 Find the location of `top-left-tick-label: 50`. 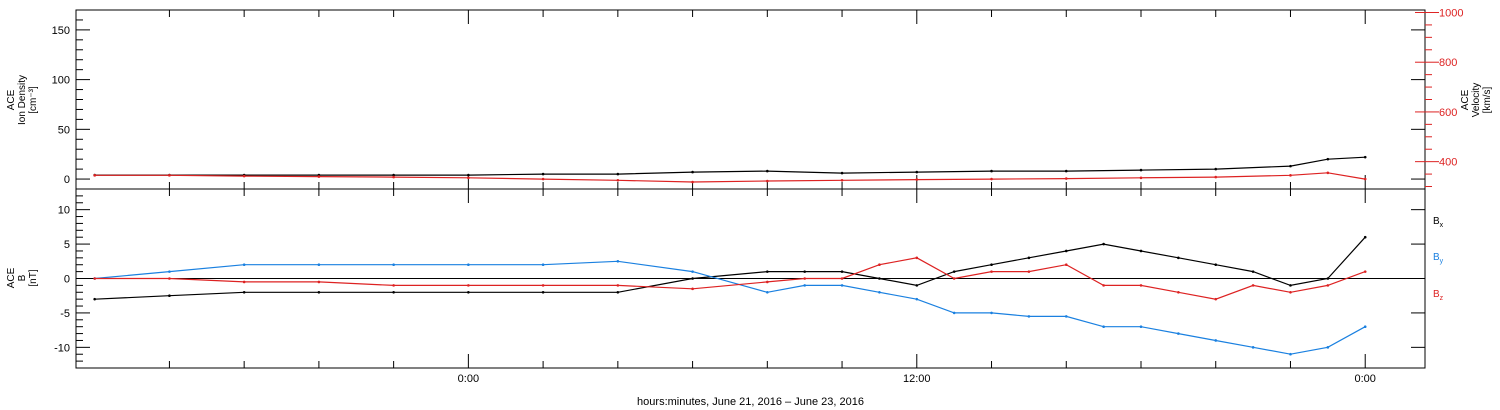

top-left-tick-label: 50 is located at coordinates (64, 130).